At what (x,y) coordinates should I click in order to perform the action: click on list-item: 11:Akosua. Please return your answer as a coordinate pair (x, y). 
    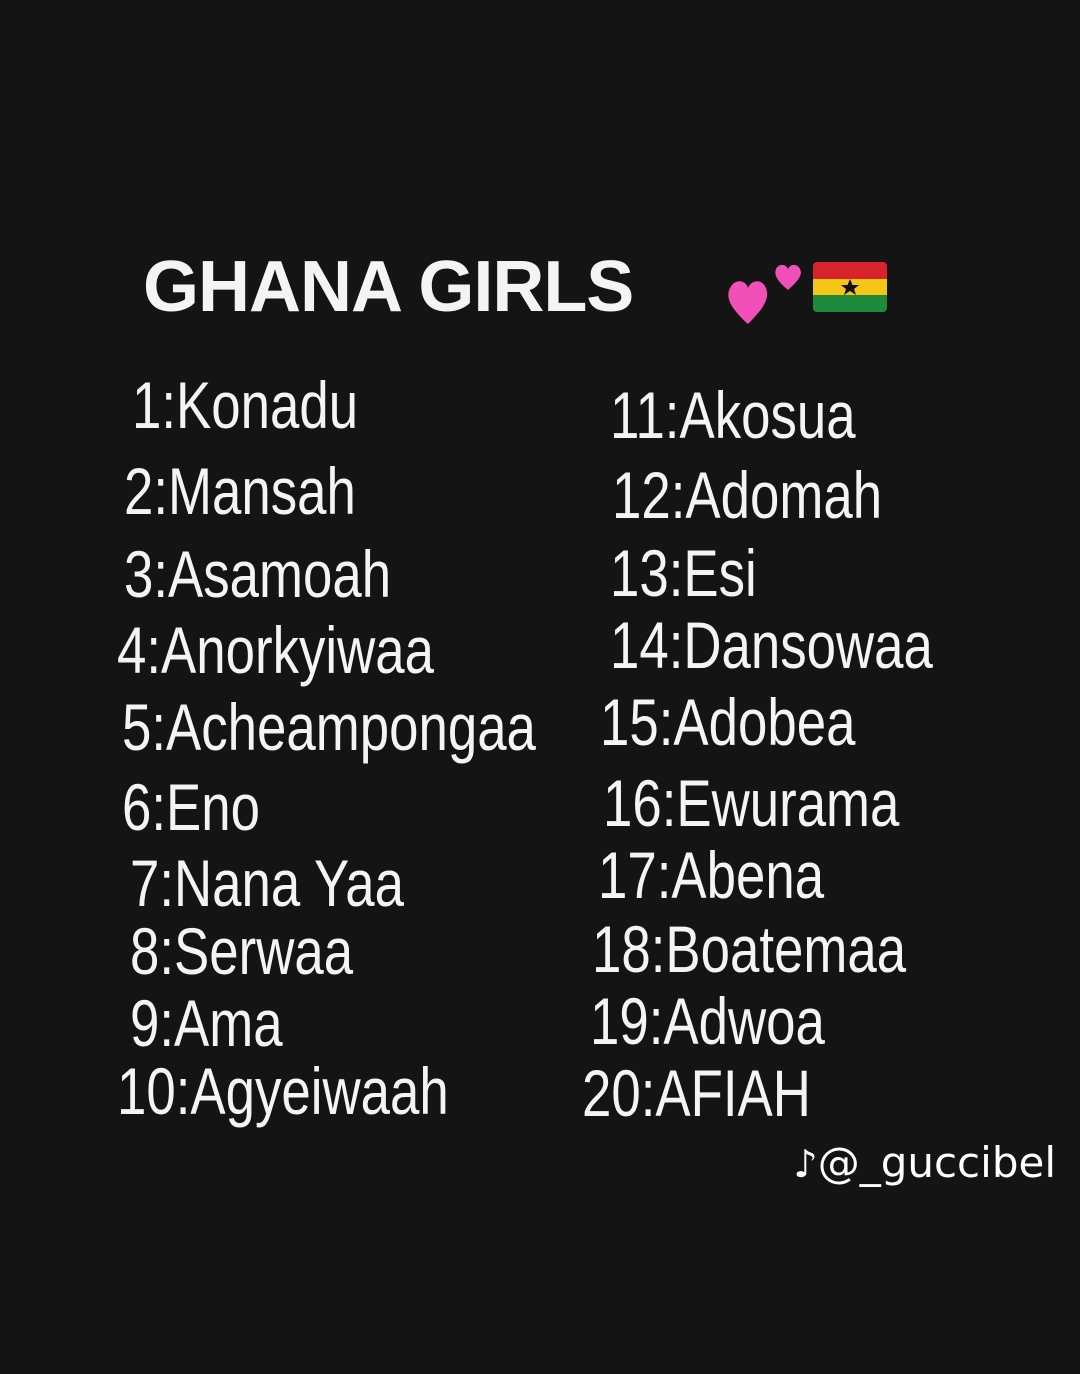
    Looking at the image, I should click on (733, 415).